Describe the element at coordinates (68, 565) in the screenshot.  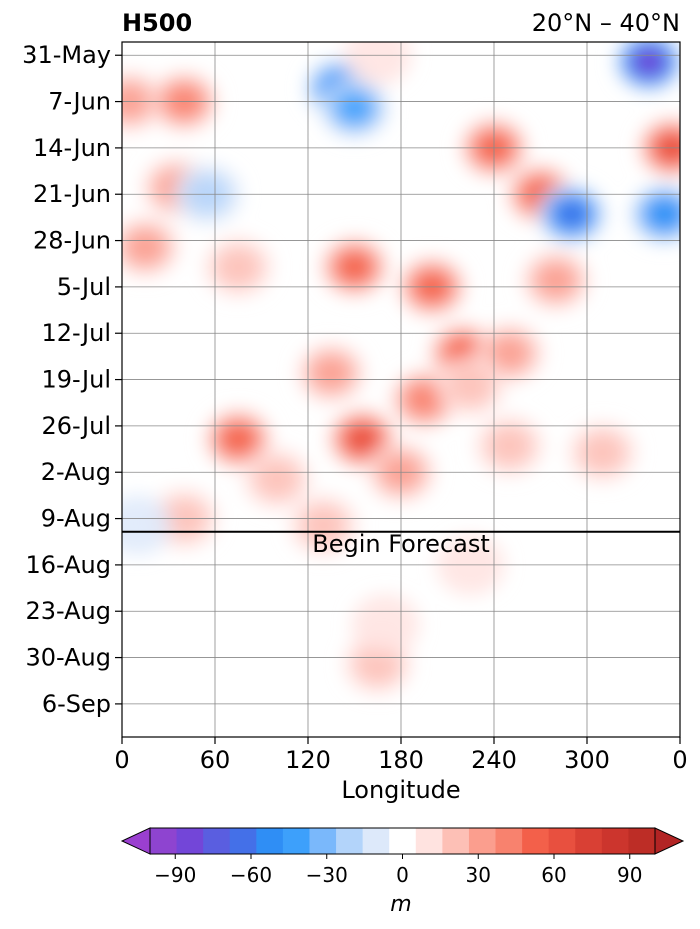
I see `y-tick-label: 16-Aug` at that location.